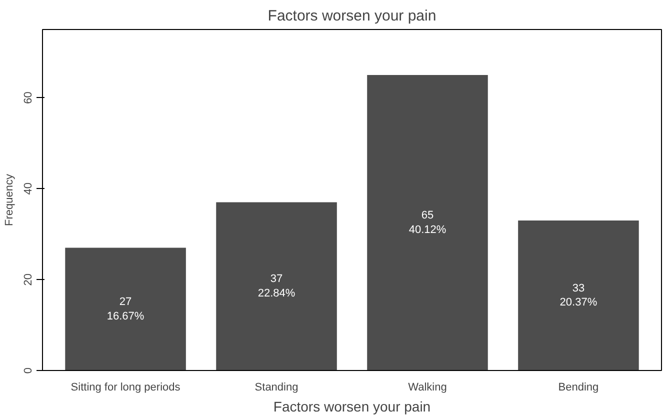 The image size is (665, 417). Describe the element at coordinates (125, 388) in the screenshot. I see `x-tick-label: Sitting for long periods` at that location.